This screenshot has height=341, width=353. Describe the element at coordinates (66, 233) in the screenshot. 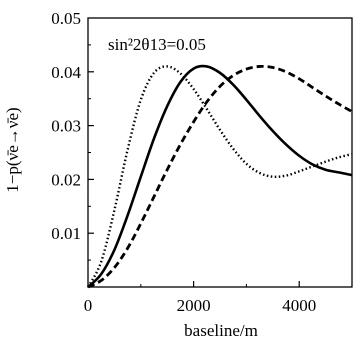

I see `y-tick-label: 0.01` at that location.